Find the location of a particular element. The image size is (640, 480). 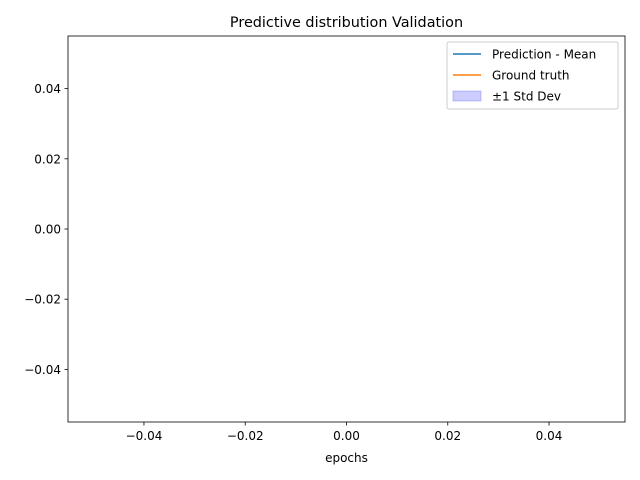

legend-item: Prediction - Mean is located at coordinates (524, 55).